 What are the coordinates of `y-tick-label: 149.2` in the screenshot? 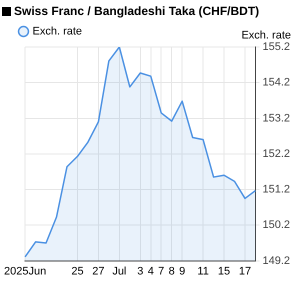 It's located at (276, 260).